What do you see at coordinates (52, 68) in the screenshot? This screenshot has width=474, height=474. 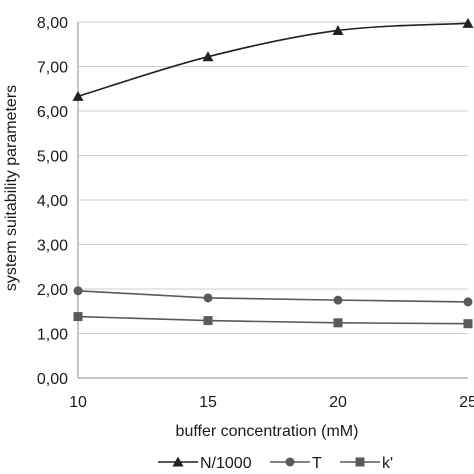 I see `y-tick-label: 7,00` at bounding box center [52, 68].